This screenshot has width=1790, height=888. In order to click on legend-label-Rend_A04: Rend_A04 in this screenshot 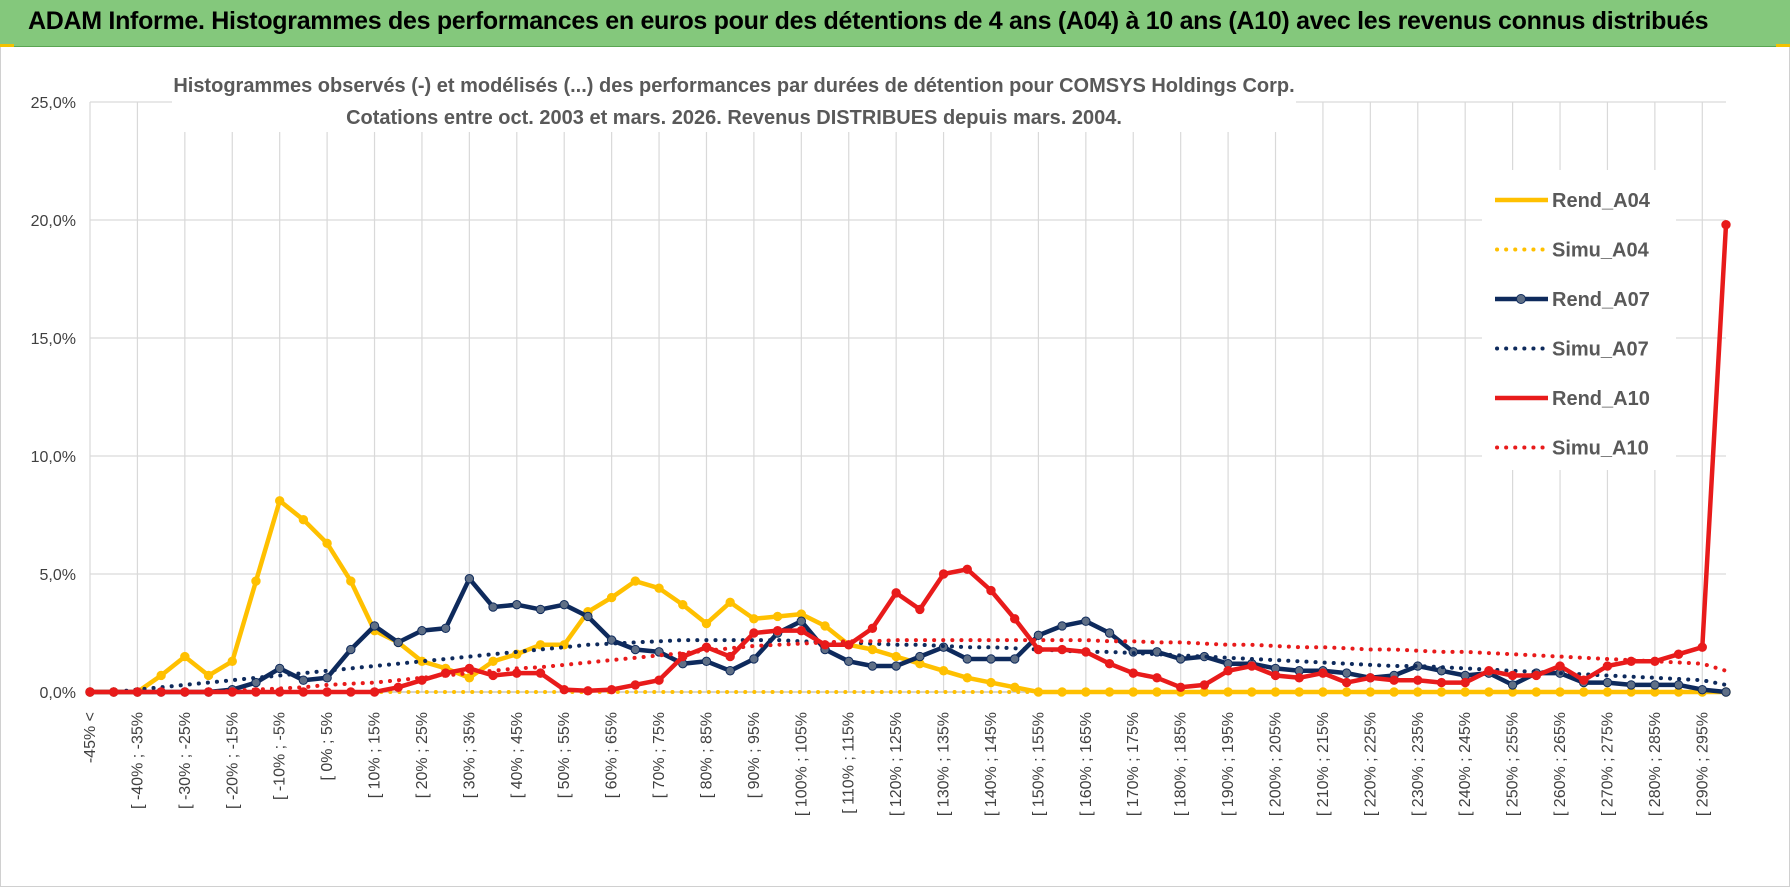, I will do `click(1601, 201)`.